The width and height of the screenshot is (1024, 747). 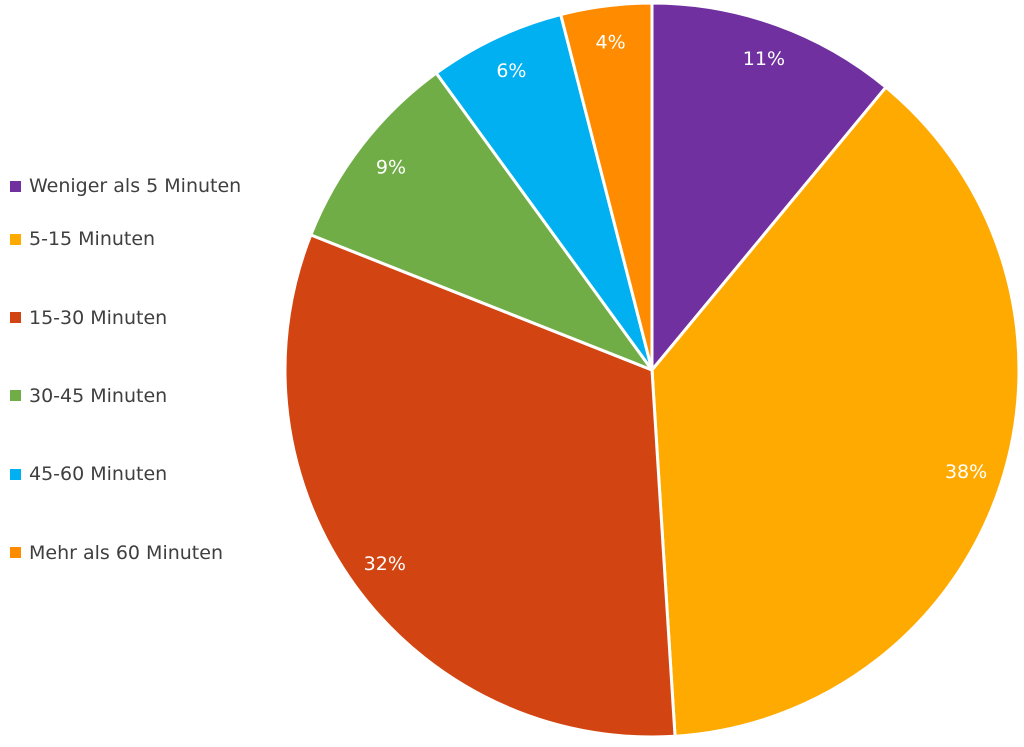 What do you see at coordinates (611, 42) in the screenshot?
I see `slice-data-label: 4%` at bounding box center [611, 42].